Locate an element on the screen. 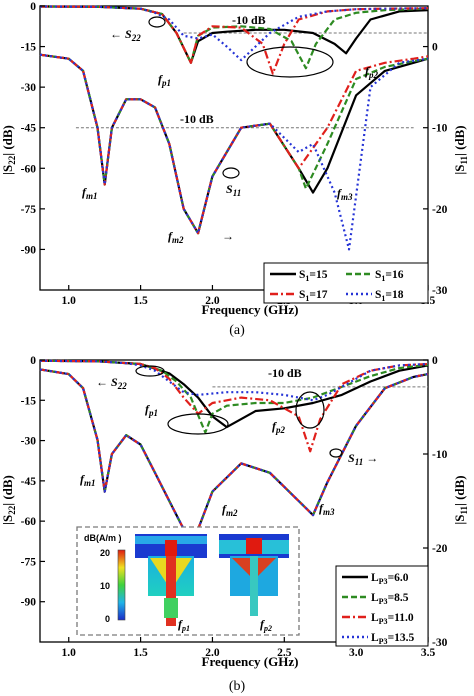  panel-b-inset: dB(A/m ) 20 10 0 fp1 is located at coordinates (188, 581).